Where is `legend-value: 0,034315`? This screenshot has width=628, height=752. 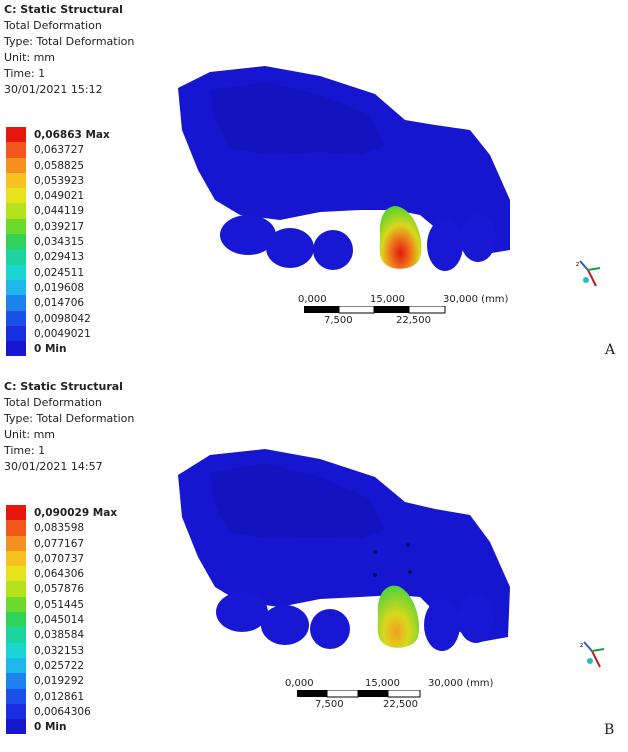 legend-value: 0,034315 is located at coordinates (59, 242).